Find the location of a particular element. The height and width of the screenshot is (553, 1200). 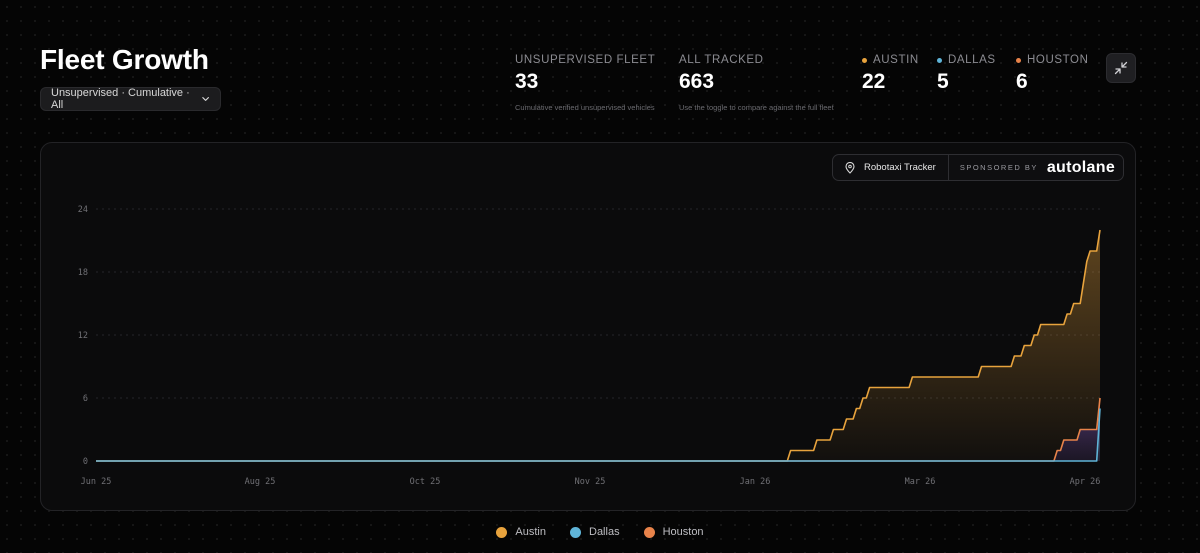

y-tick-label: 0 is located at coordinates (85, 462).